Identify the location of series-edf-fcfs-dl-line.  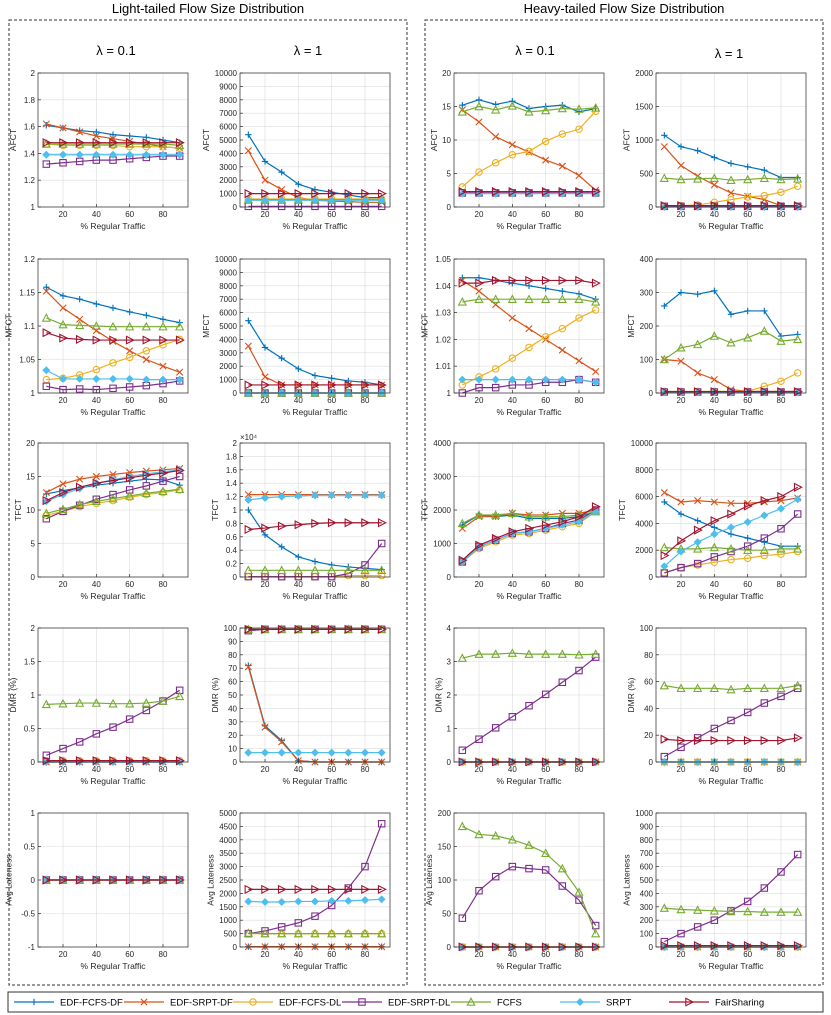
(113, 359).